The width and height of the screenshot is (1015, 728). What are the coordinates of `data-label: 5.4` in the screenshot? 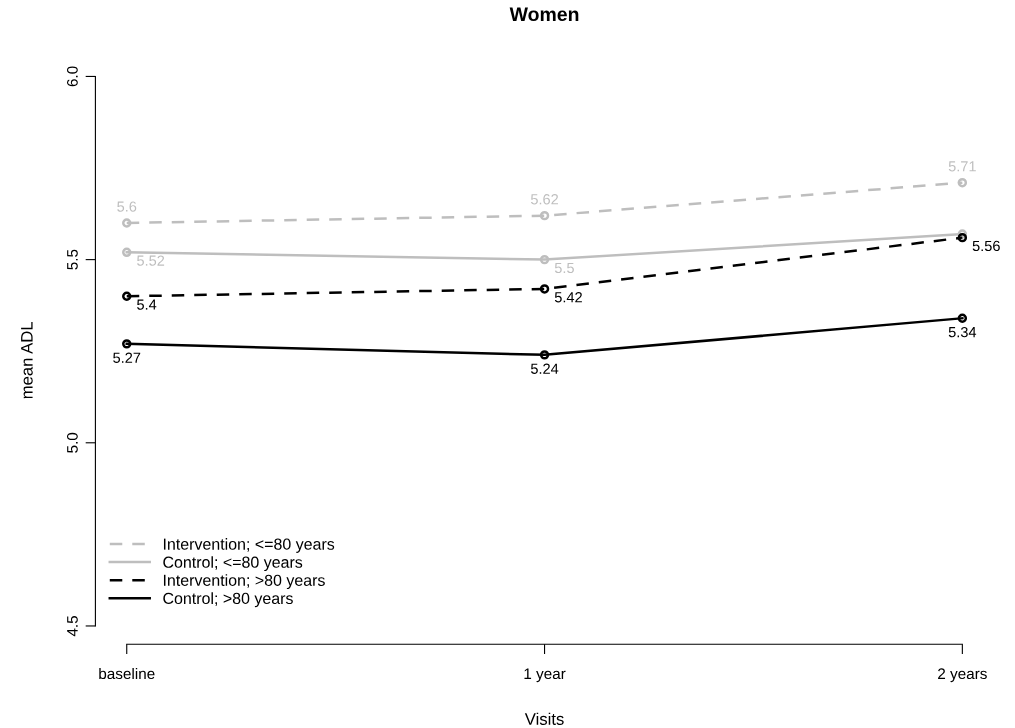 It's located at (147, 304).